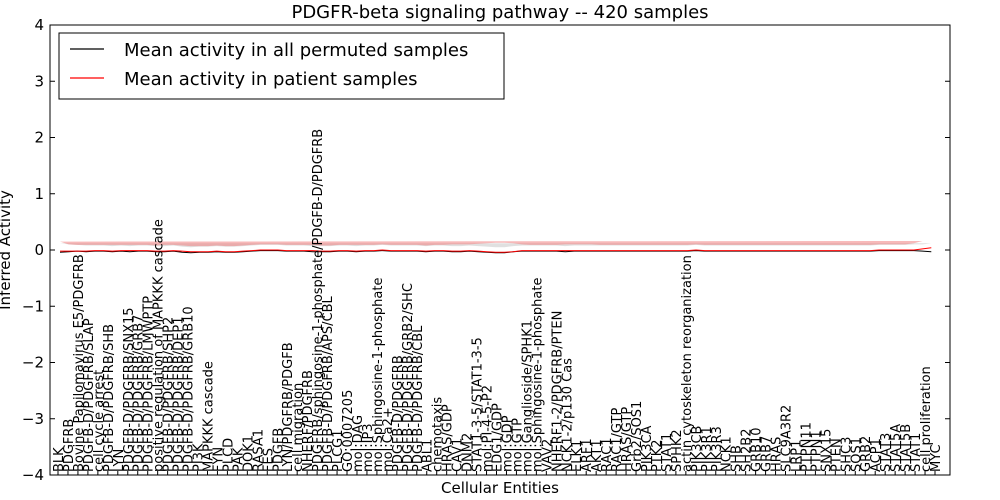 The width and height of the screenshot is (1000, 500). Describe the element at coordinates (258, 450) in the screenshot. I see `x-tick-label: RASA1` at that location.